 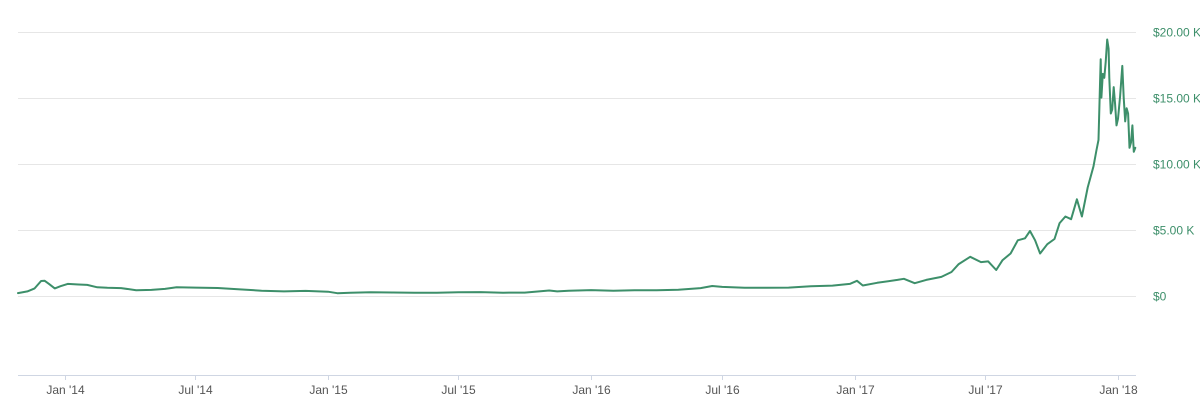 What do you see at coordinates (1160, 297) in the screenshot?
I see `y-tick-label: $0` at bounding box center [1160, 297].